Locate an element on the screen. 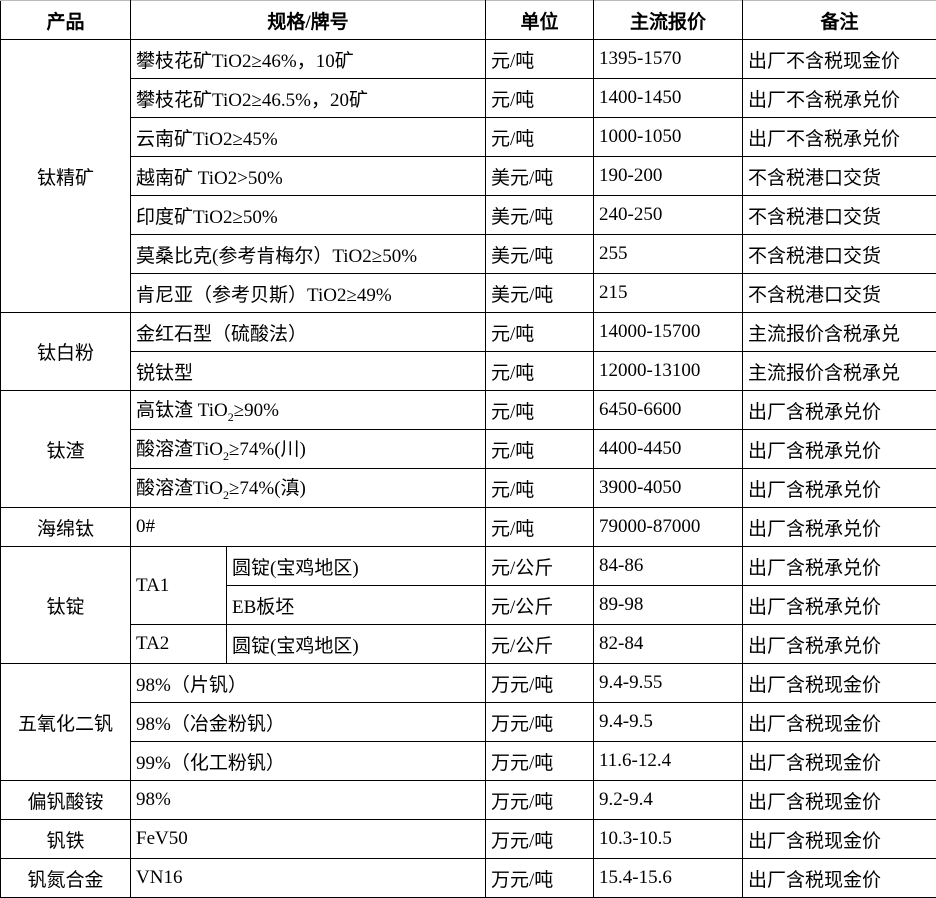 This screenshot has width=936, height=898. table-row: 98%（冶金粉钒） 万元/吨 9.4-9.5 出厂含税现金价 is located at coordinates (468, 722).